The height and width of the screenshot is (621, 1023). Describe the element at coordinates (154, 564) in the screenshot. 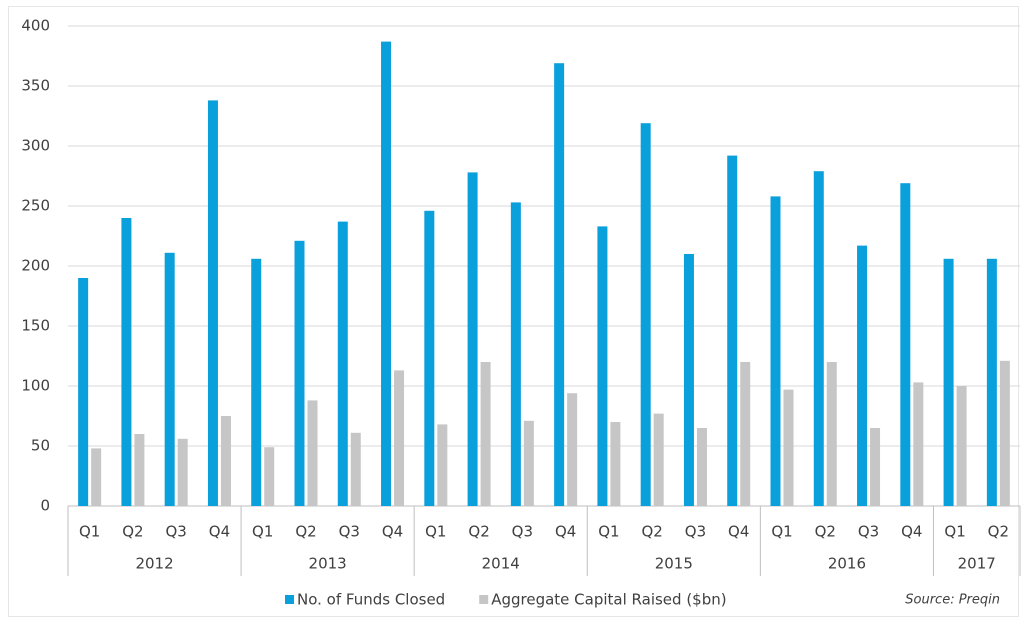

I see `group-label: 2012` at that location.